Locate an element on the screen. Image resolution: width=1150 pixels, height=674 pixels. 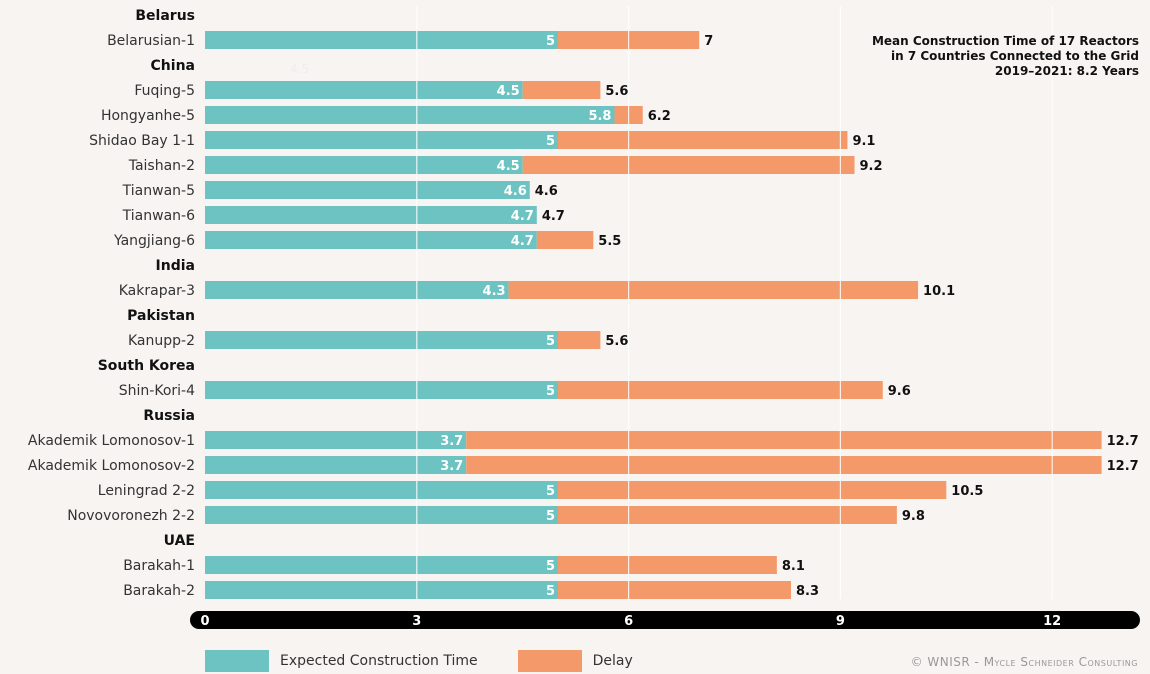
reactor-label: Belarusian-1 is located at coordinates (151, 41).